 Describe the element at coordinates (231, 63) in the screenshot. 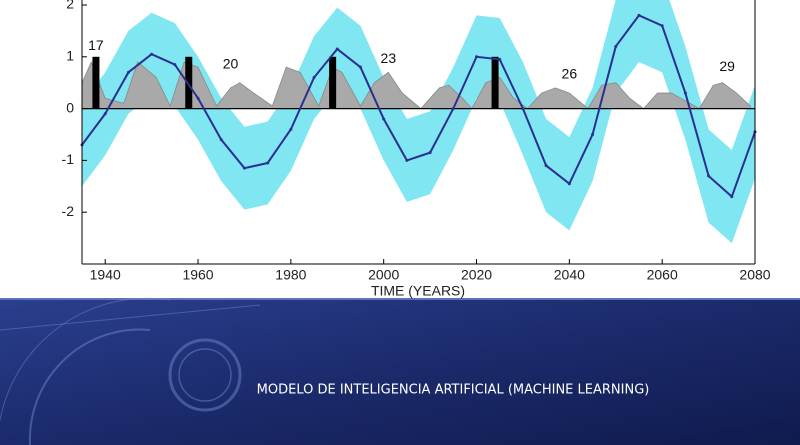

I see `cycle-label: 20` at that location.